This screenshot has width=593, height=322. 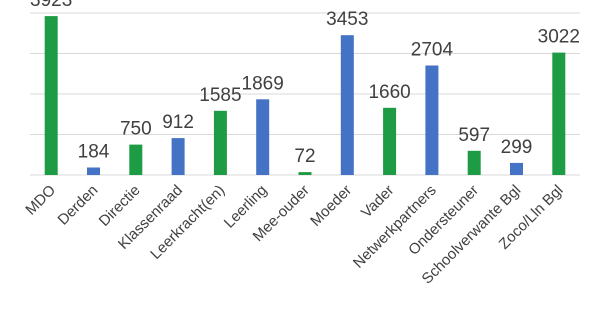 I want to click on bar-vader, so click(x=390, y=141).